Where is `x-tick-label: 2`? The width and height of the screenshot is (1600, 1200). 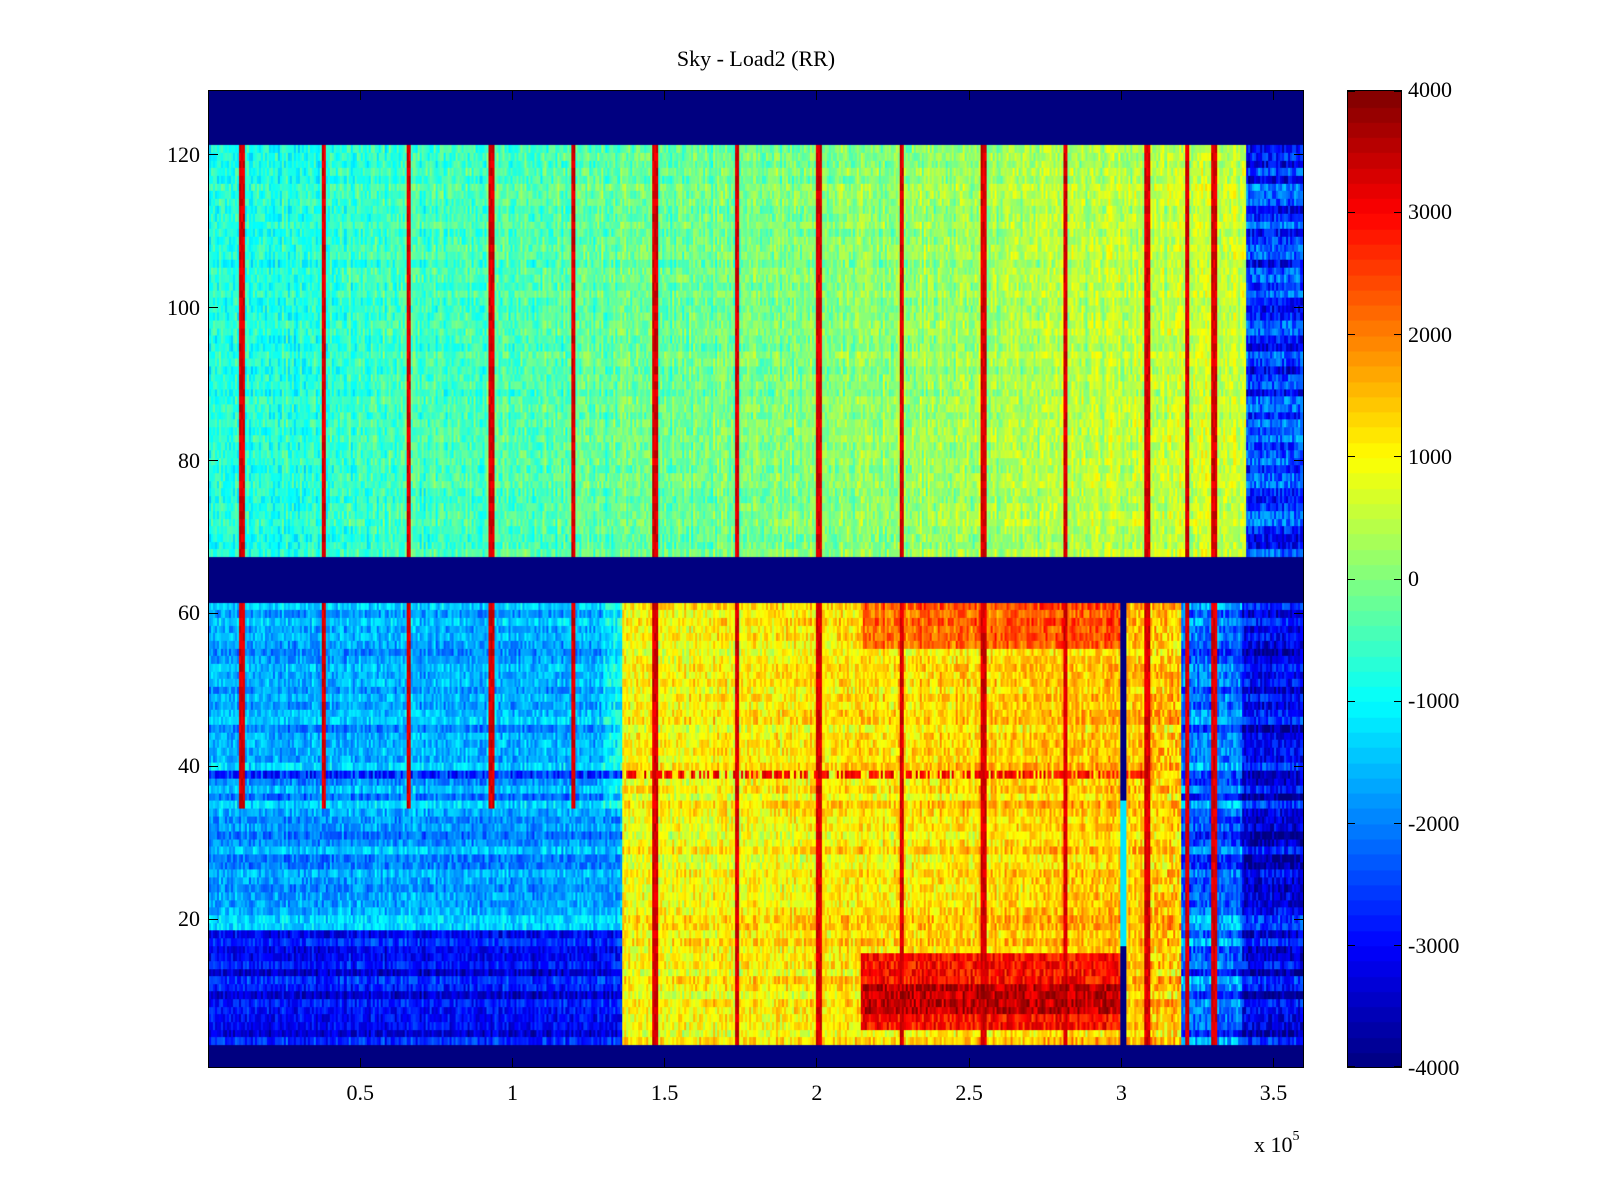 x-tick-label: 2 is located at coordinates (817, 1092).